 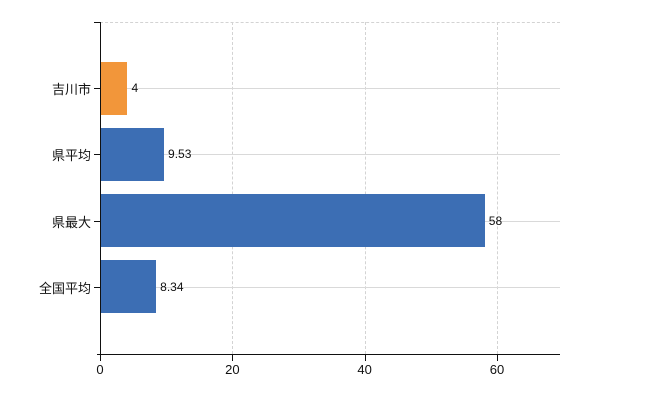 I want to click on category-label: 吉川市, so click(x=71, y=89).